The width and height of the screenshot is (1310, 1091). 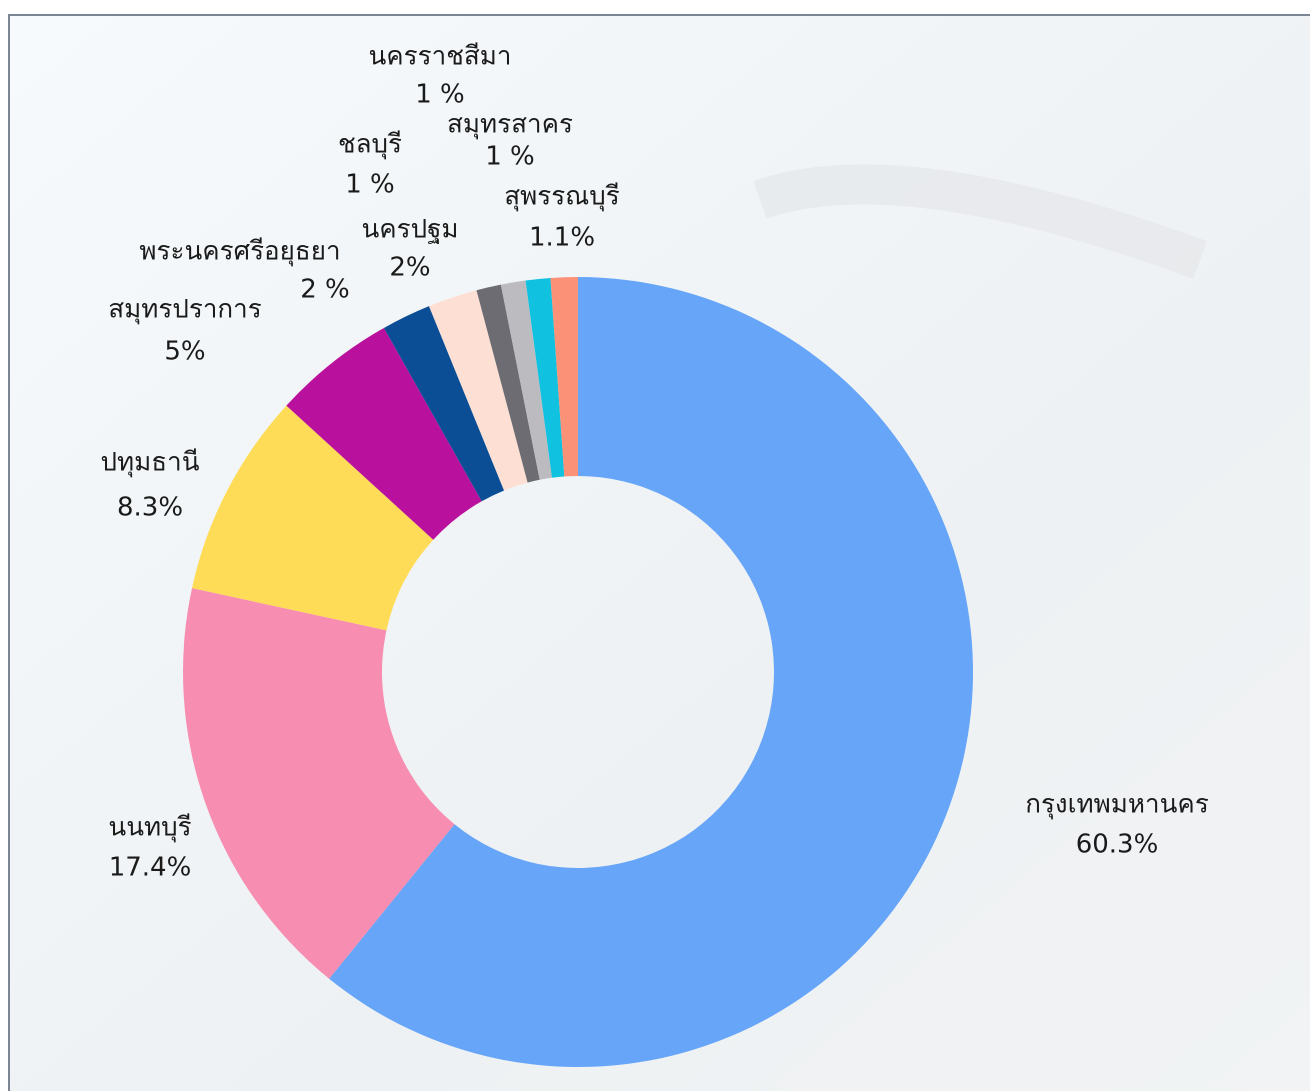 What do you see at coordinates (409, 230) in the screenshot?
I see `slice-label: นครปฐม` at bounding box center [409, 230].